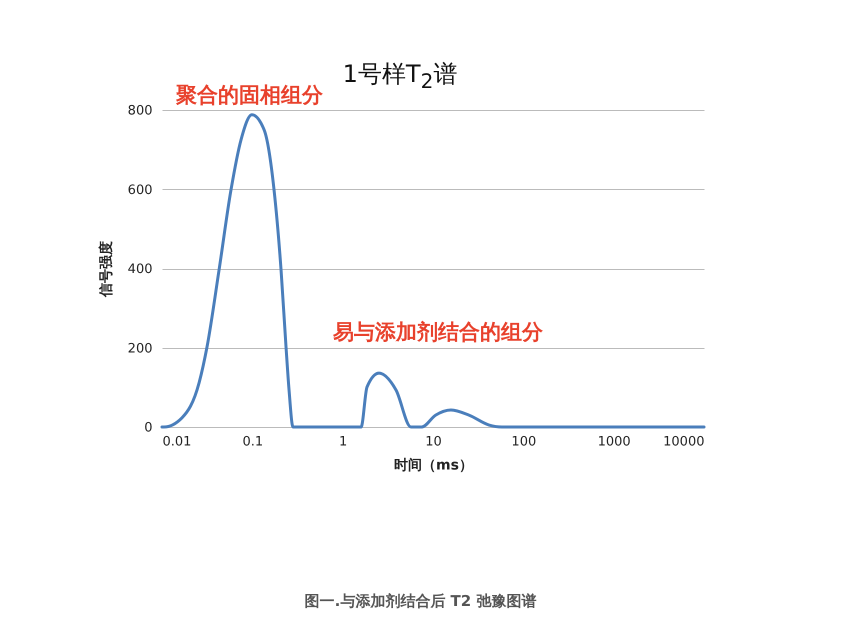 Image resolution: width=841 pixels, height=629 pixels. What do you see at coordinates (140, 348) in the screenshot?
I see `y-tick-label: 200` at bounding box center [140, 348].